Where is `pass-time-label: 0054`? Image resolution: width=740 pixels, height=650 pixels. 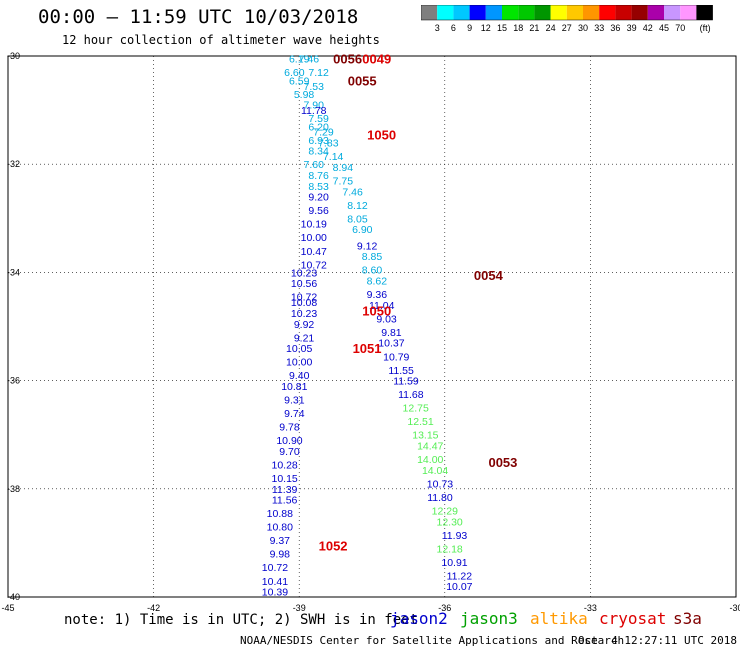 pass-time-label: 0054 is located at coordinates (489, 275).